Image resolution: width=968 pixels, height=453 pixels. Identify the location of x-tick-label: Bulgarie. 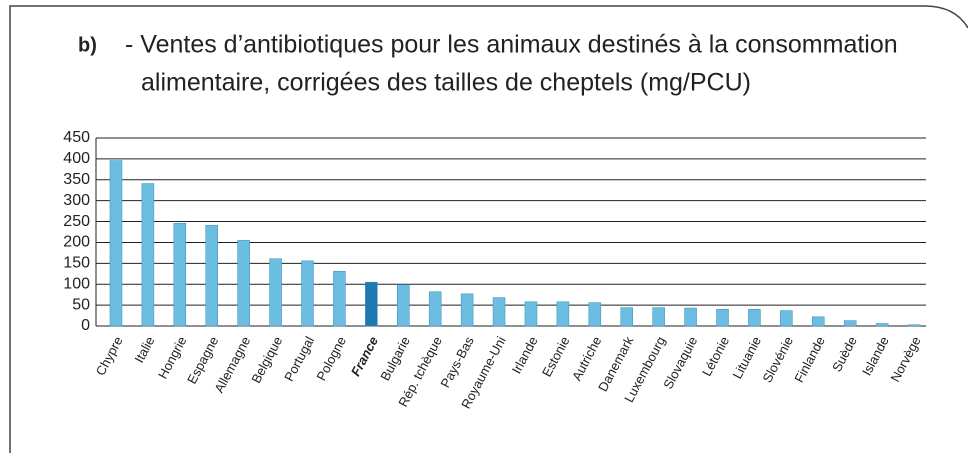
(395, 358).